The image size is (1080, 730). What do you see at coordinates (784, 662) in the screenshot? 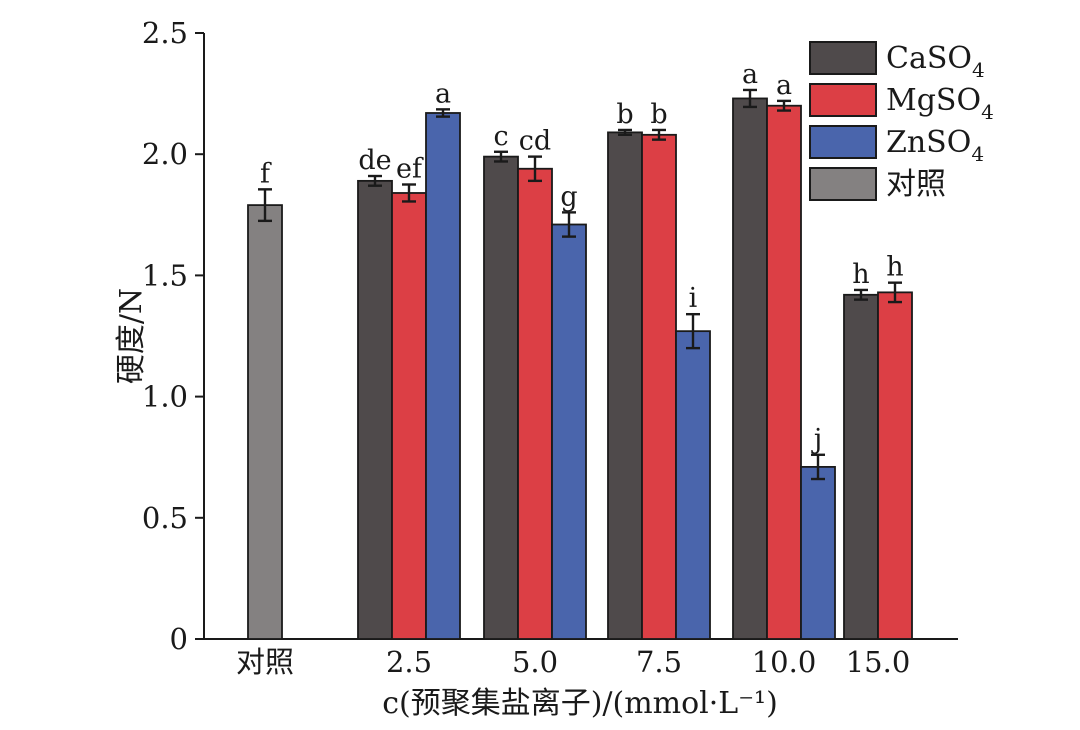
I see `x-tick-label: 10.0` at bounding box center [784, 662].